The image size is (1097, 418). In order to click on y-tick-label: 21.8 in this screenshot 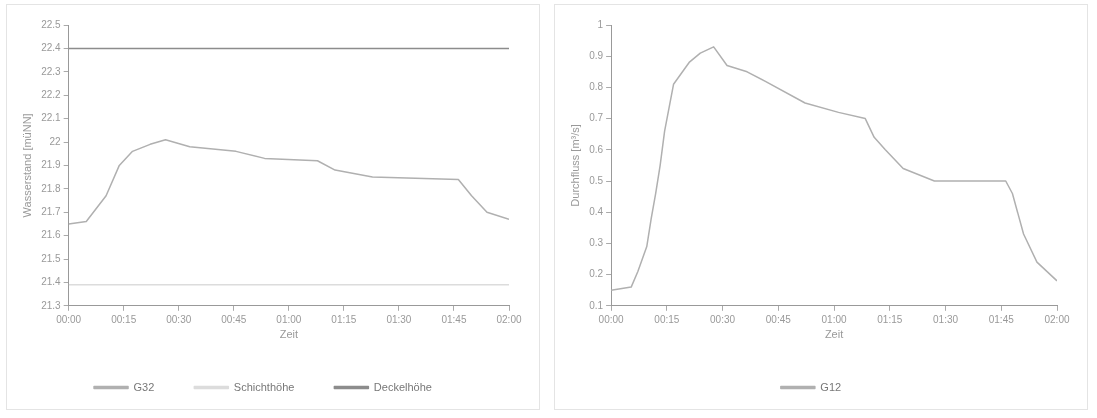, I will do `click(51, 188)`.